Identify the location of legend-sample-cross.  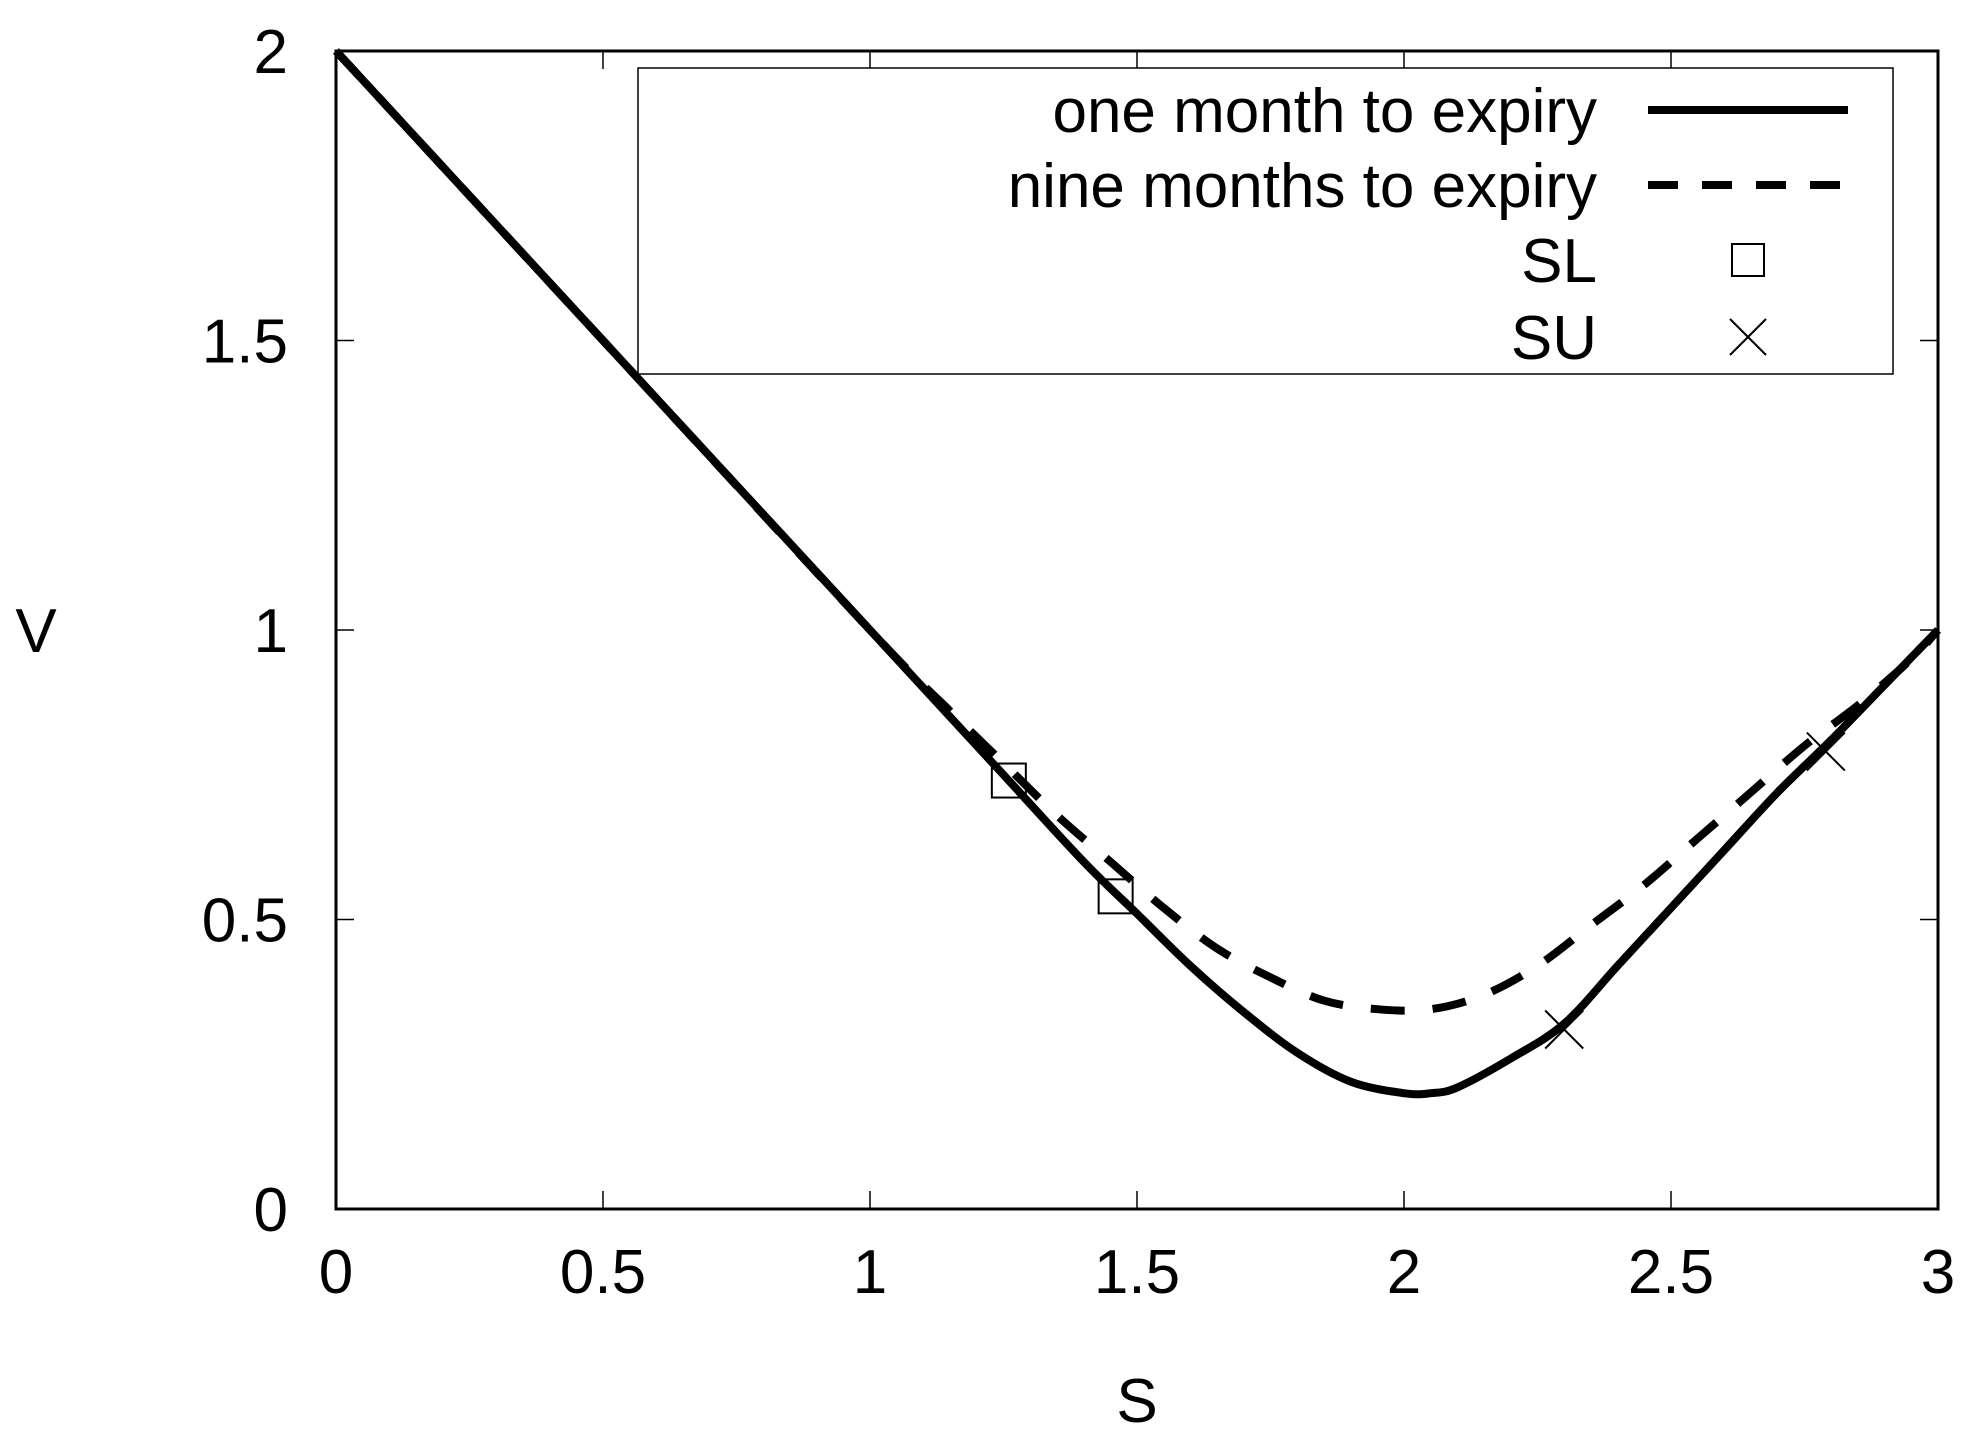
(1748, 337).